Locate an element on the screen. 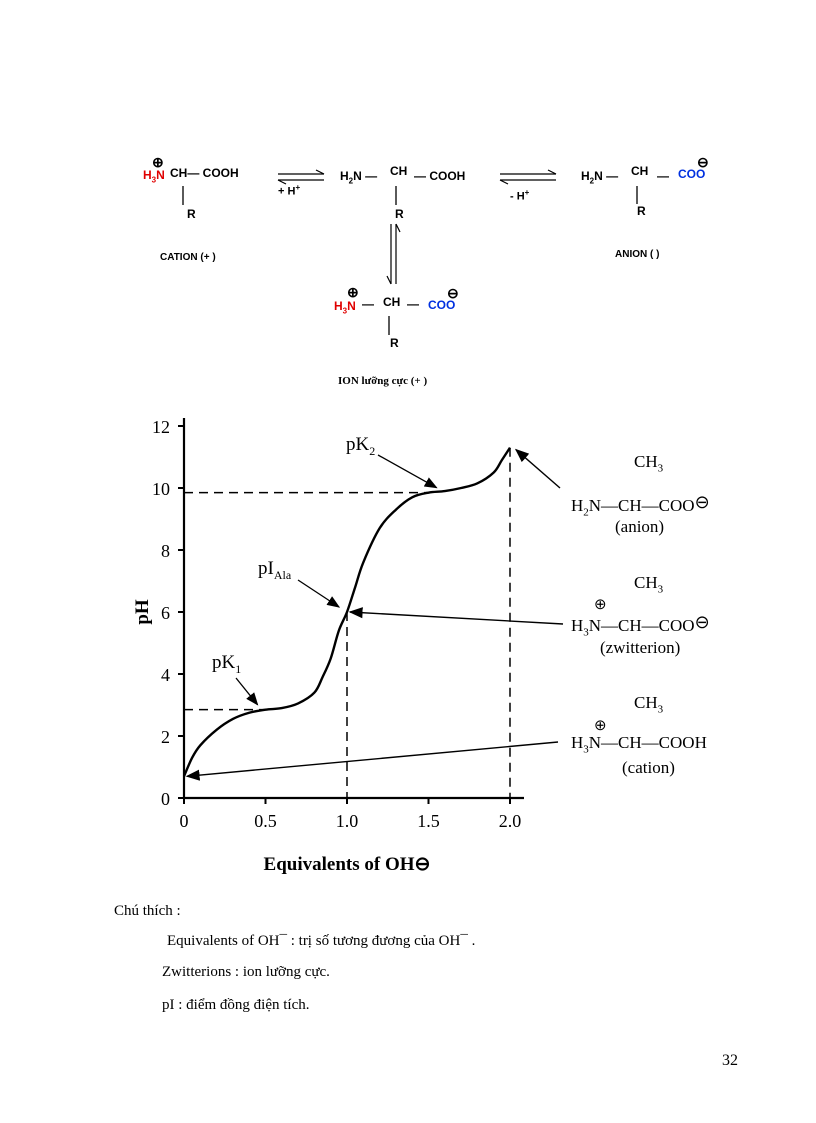  cation-substituent: R is located at coordinates (191, 214).